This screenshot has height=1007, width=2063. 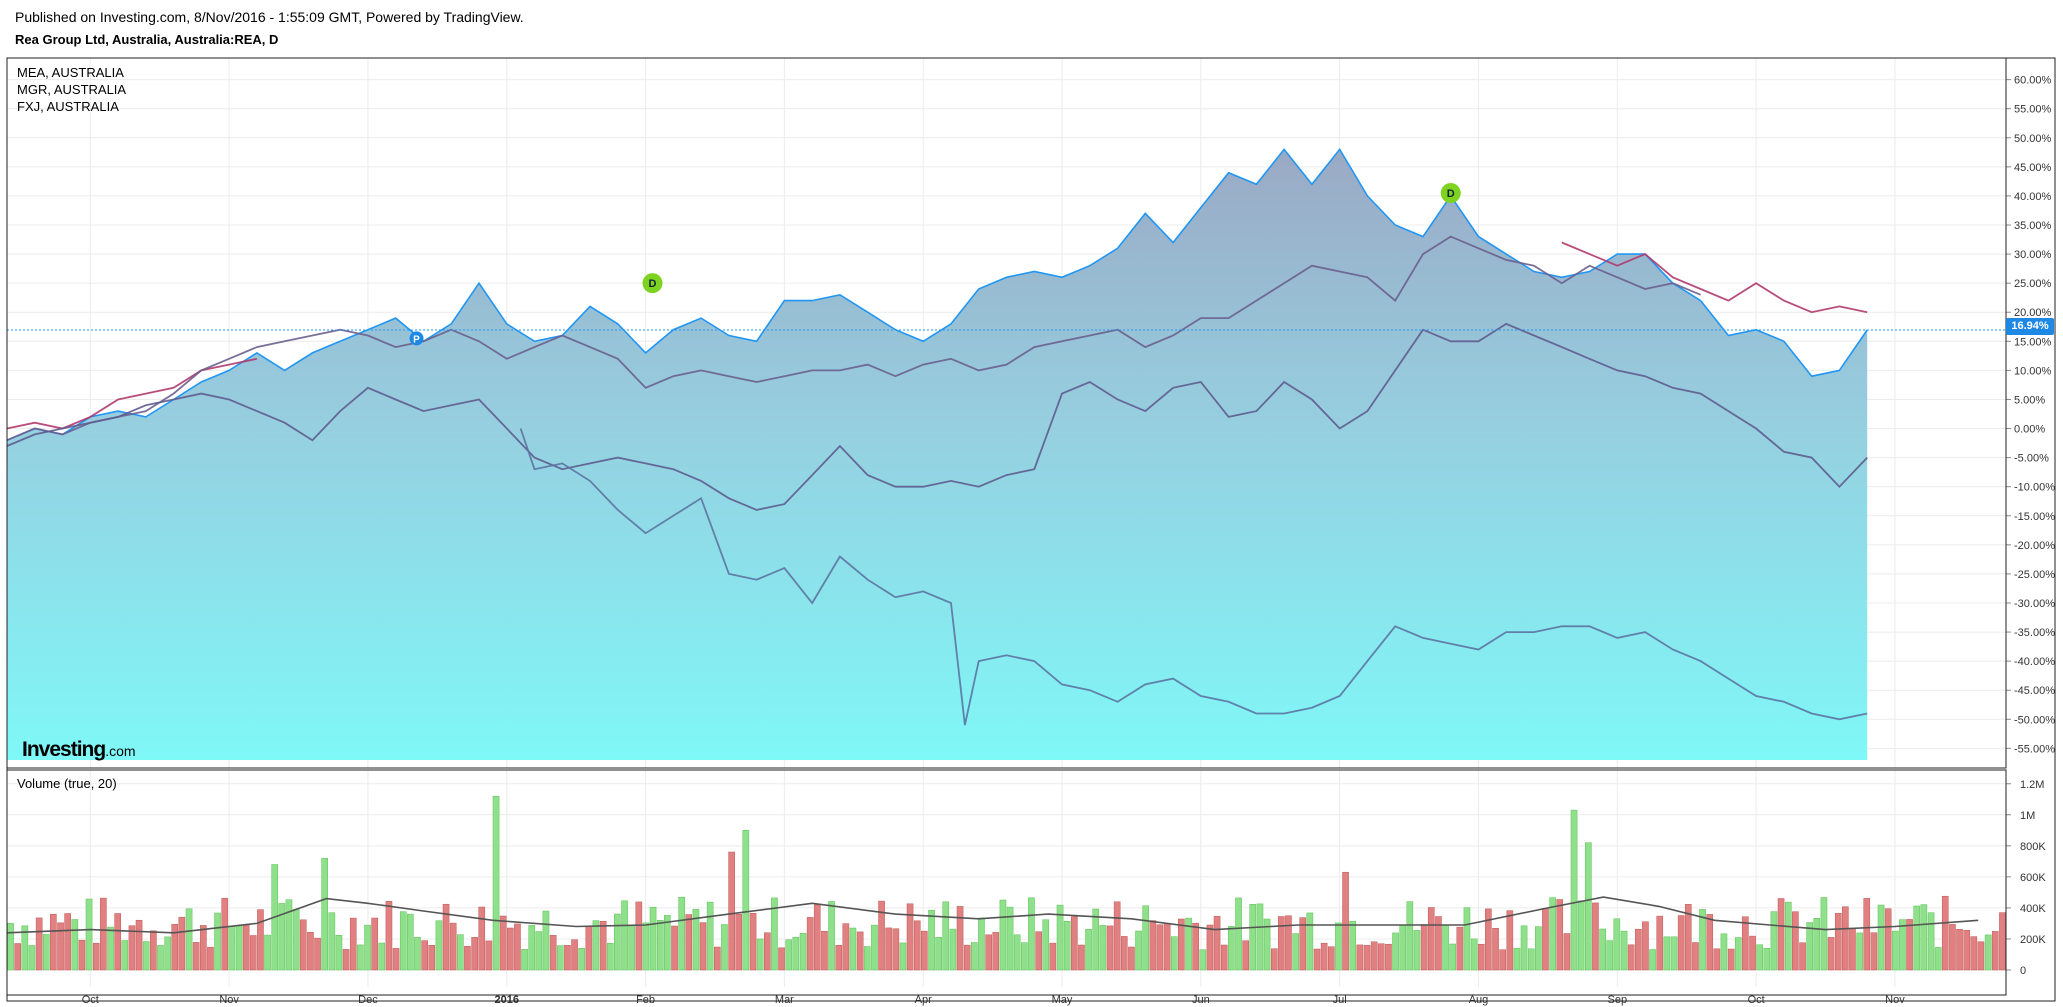 What do you see at coordinates (2034, 517) in the screenshot?
I see `y-tick-label: -15.00%` at bounding box center [2034, 517].